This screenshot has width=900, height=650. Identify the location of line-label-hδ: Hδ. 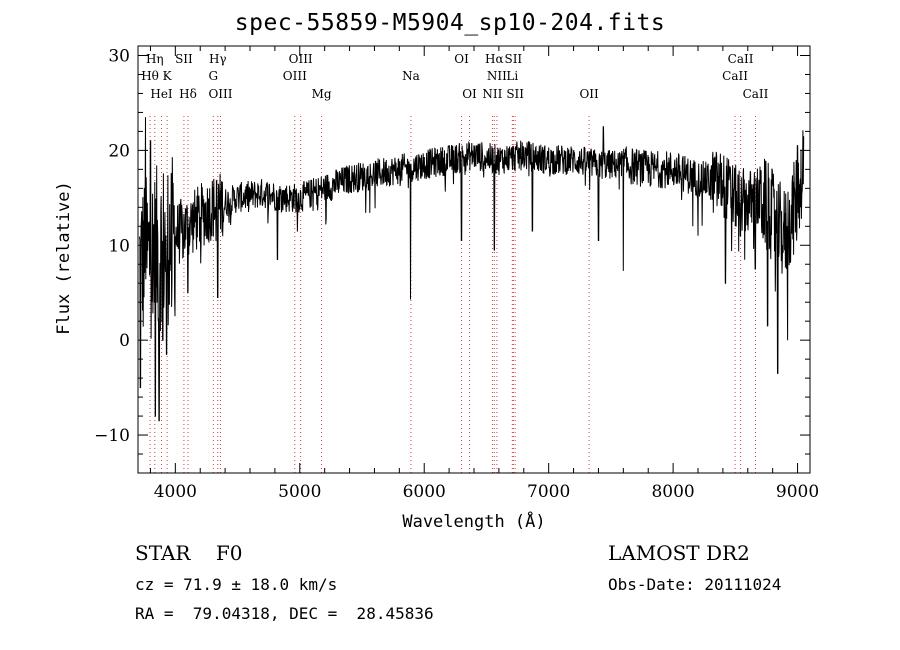
(188, 94).